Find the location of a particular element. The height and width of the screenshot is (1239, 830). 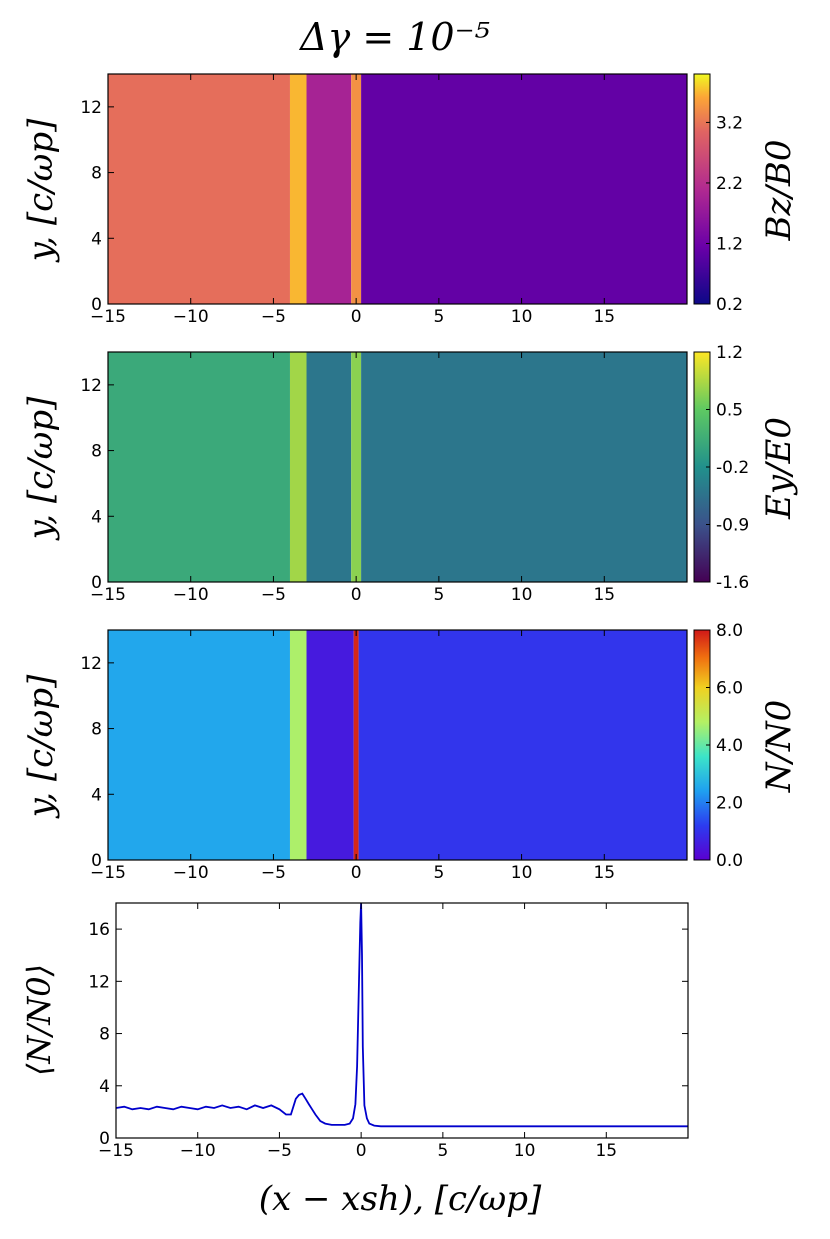

panel-c-xtick-label: 0 is located at coordinates (356, 873).